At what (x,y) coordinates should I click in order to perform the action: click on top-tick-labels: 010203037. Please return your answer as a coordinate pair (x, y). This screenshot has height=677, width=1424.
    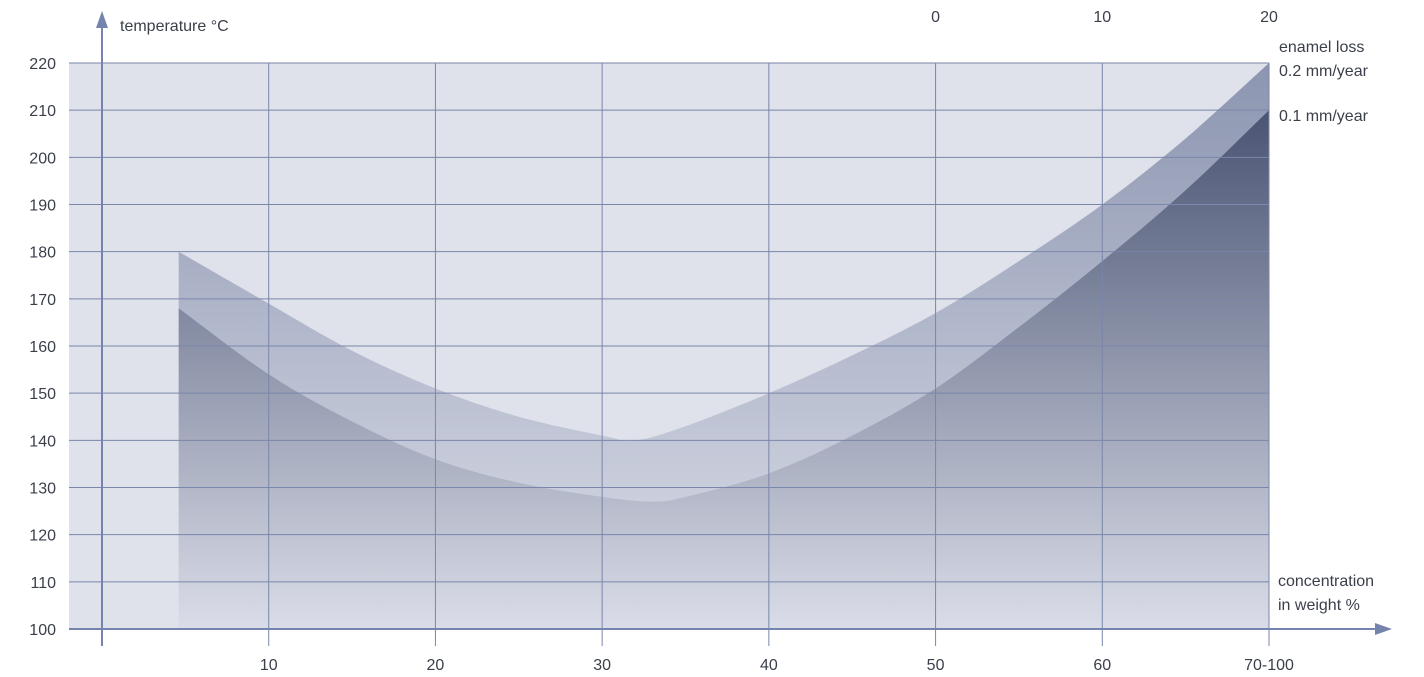
    Looking at the image, I should click on (1104, 17).